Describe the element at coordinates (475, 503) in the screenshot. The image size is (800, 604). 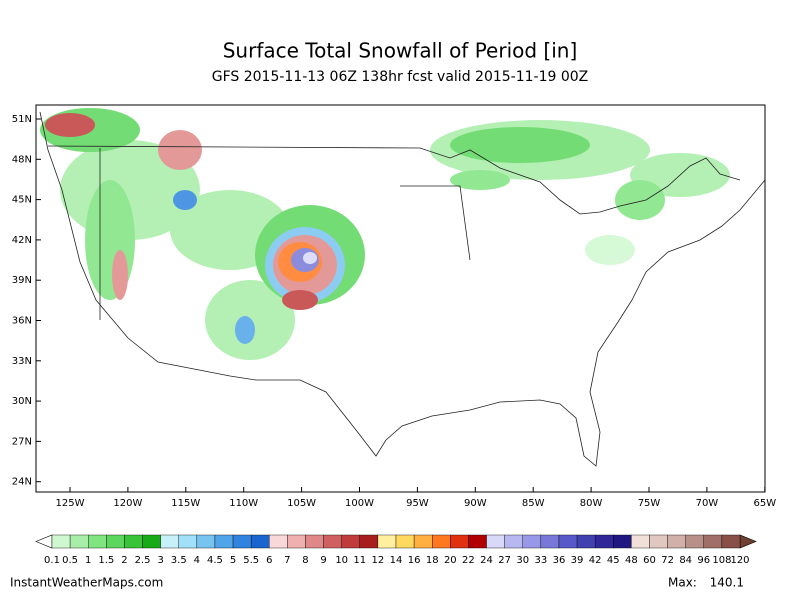
I see `lon-label: 90W` at that location.